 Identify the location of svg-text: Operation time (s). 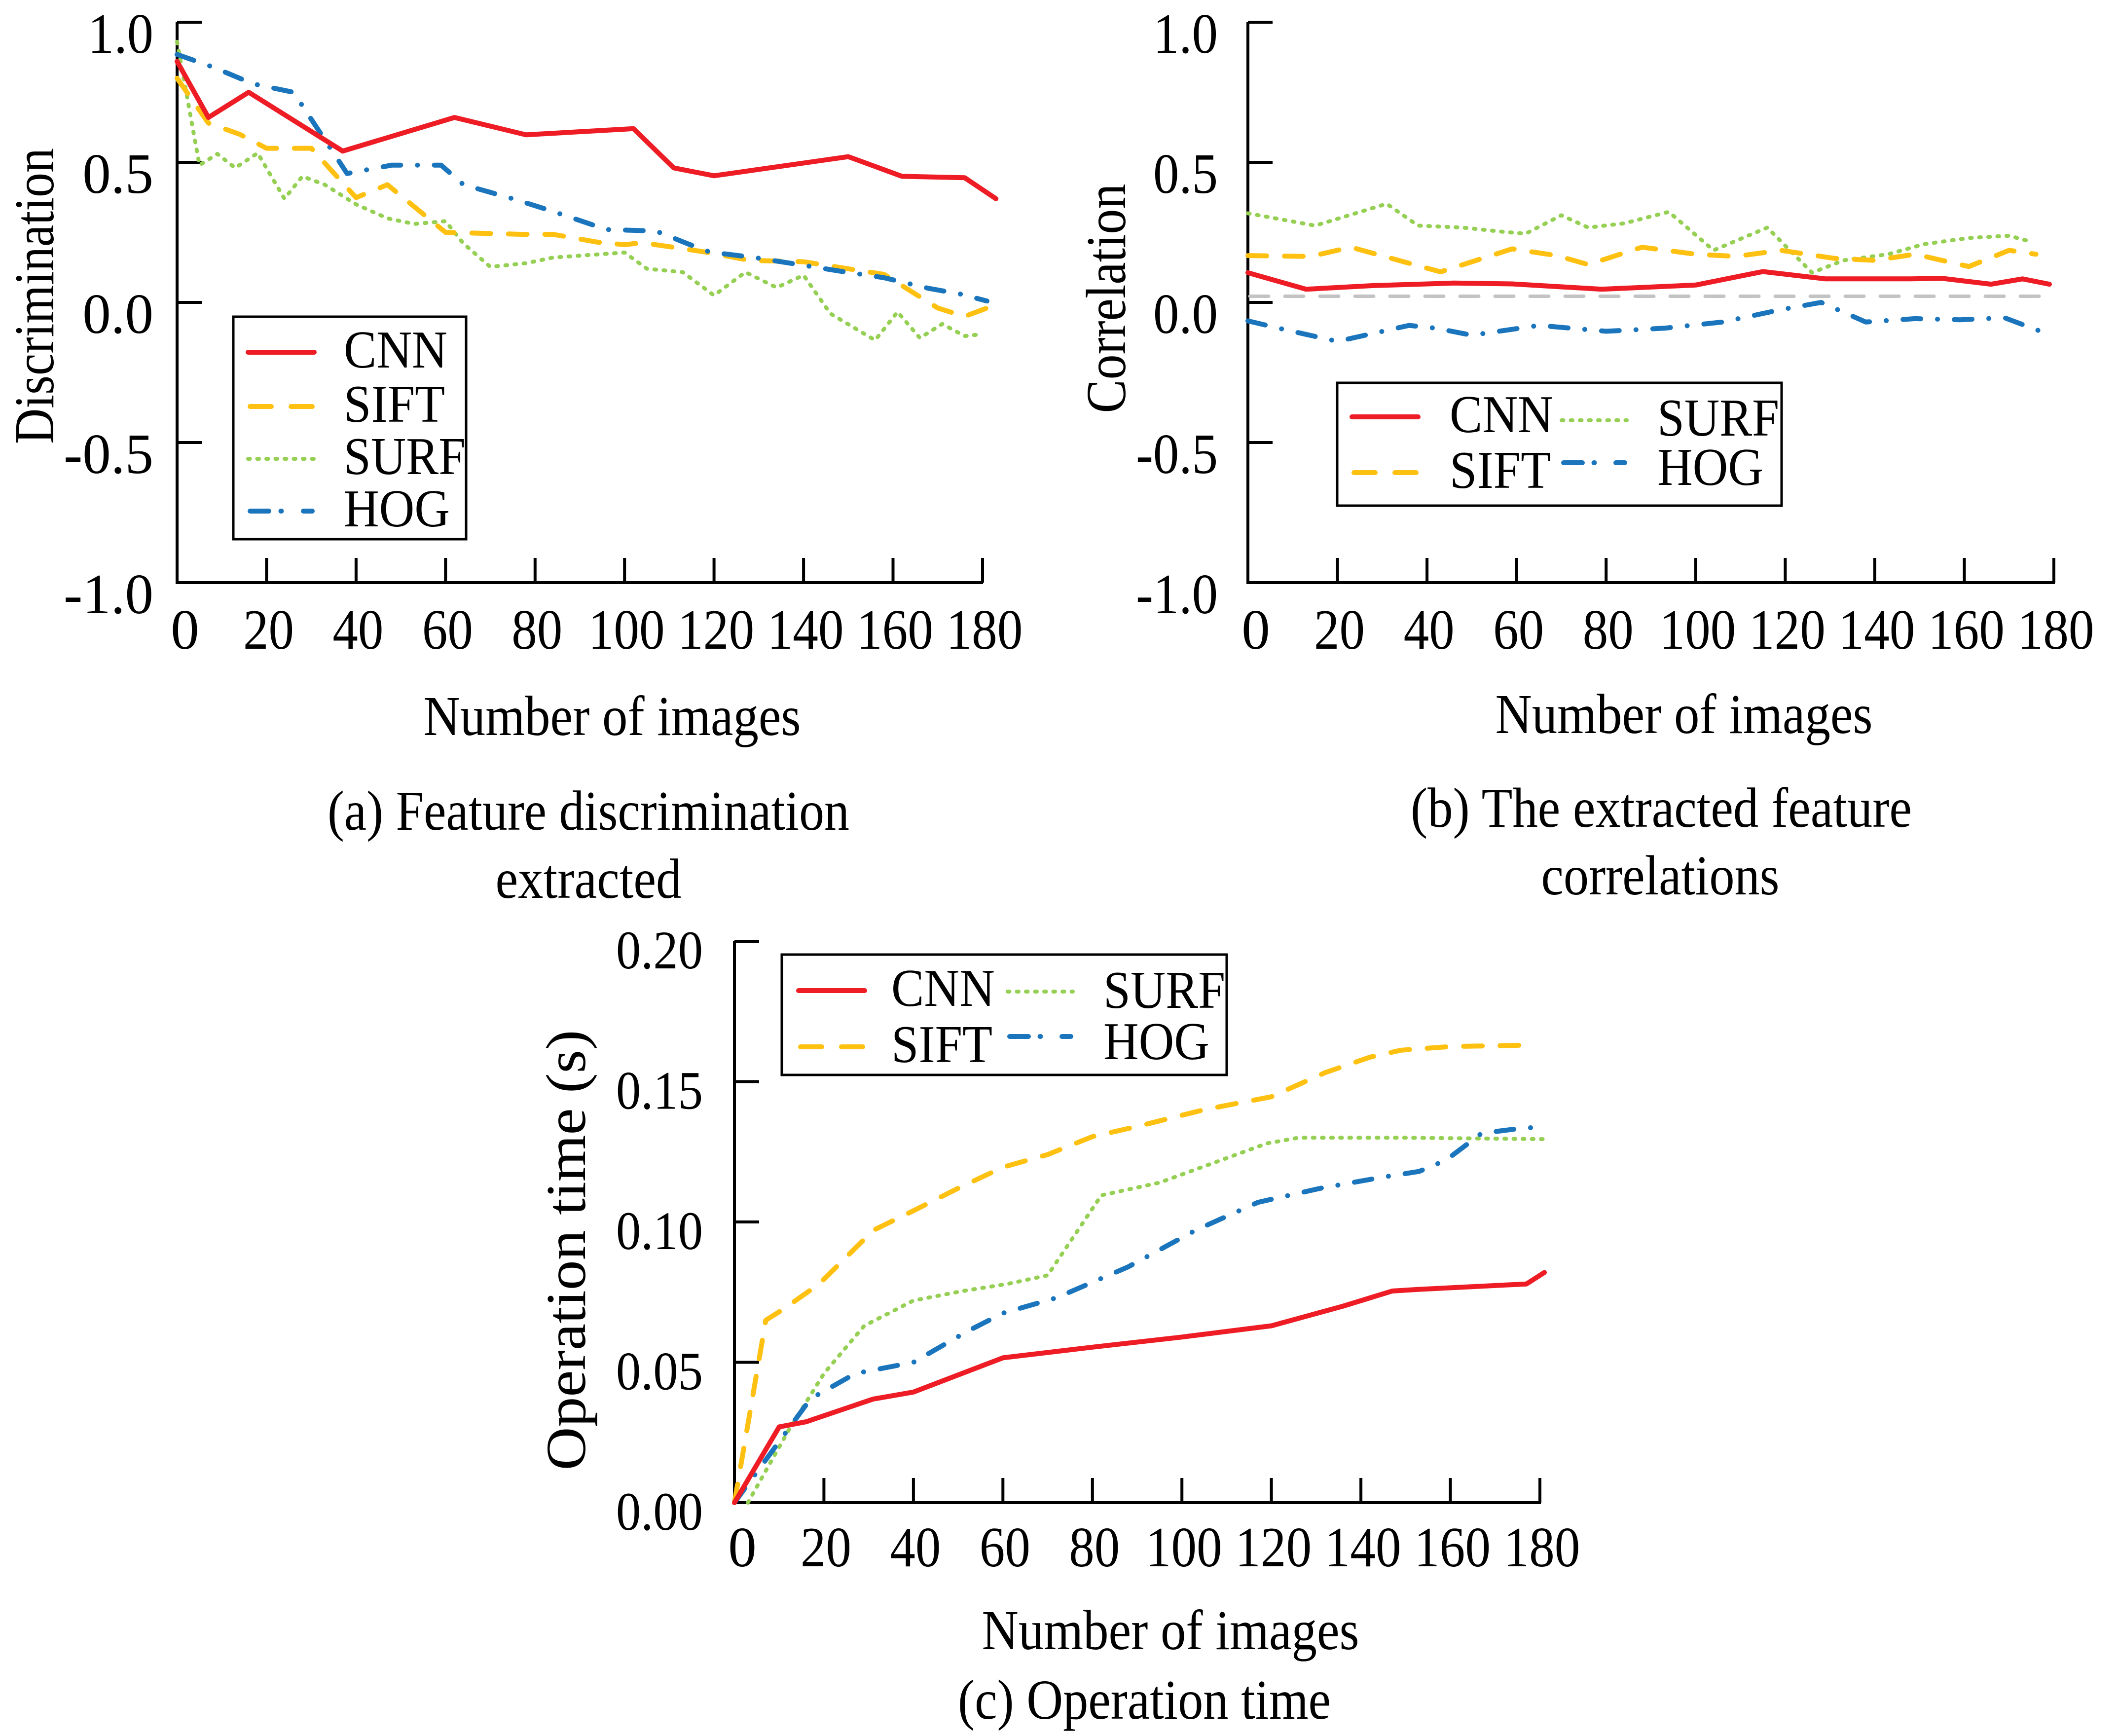
(566, 1250).